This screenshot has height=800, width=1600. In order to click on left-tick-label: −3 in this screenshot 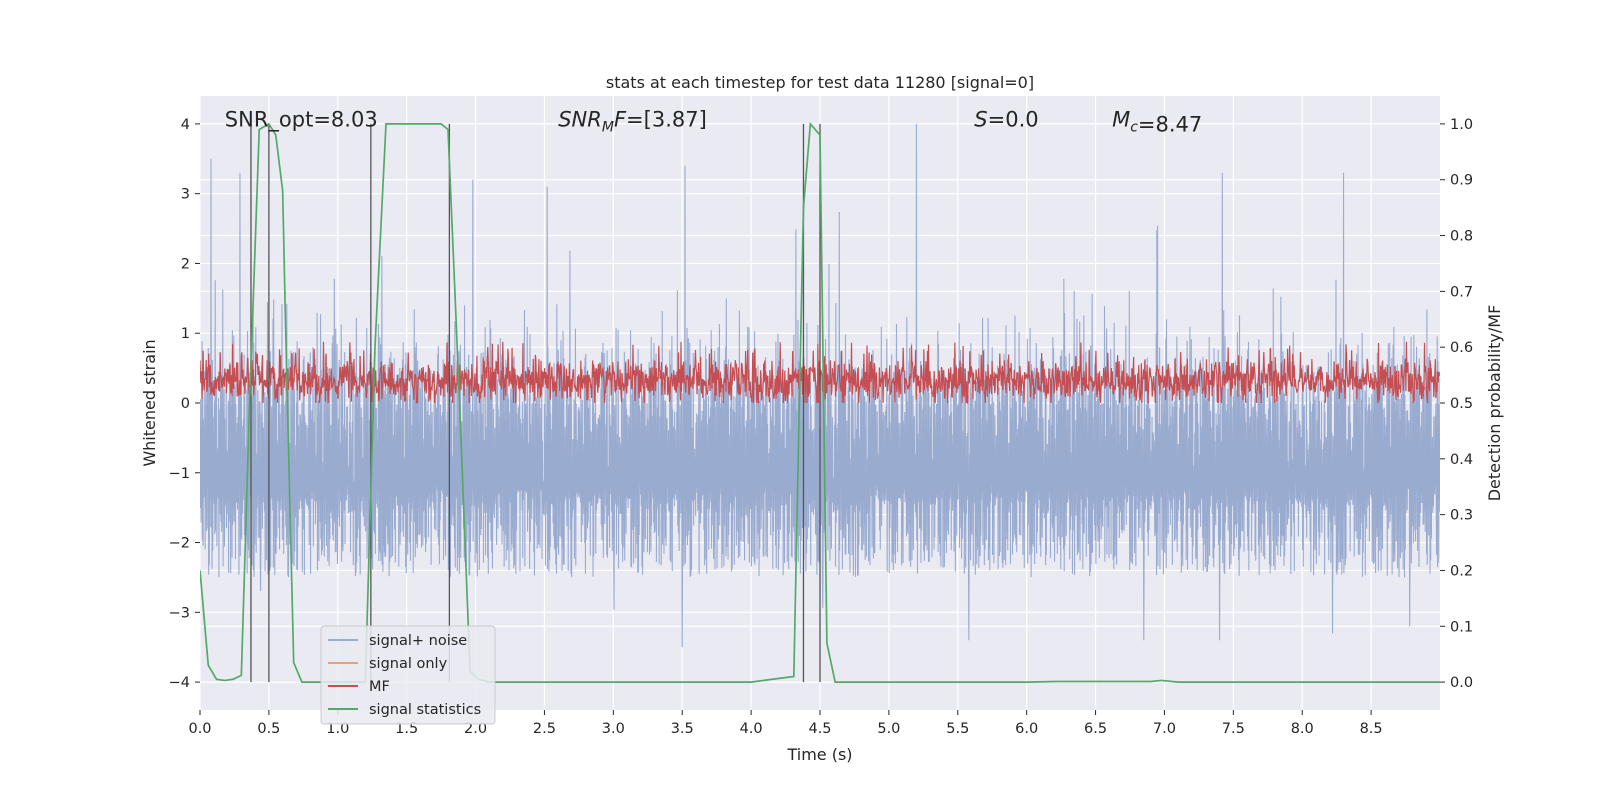, I will do `click(179, 613)`.